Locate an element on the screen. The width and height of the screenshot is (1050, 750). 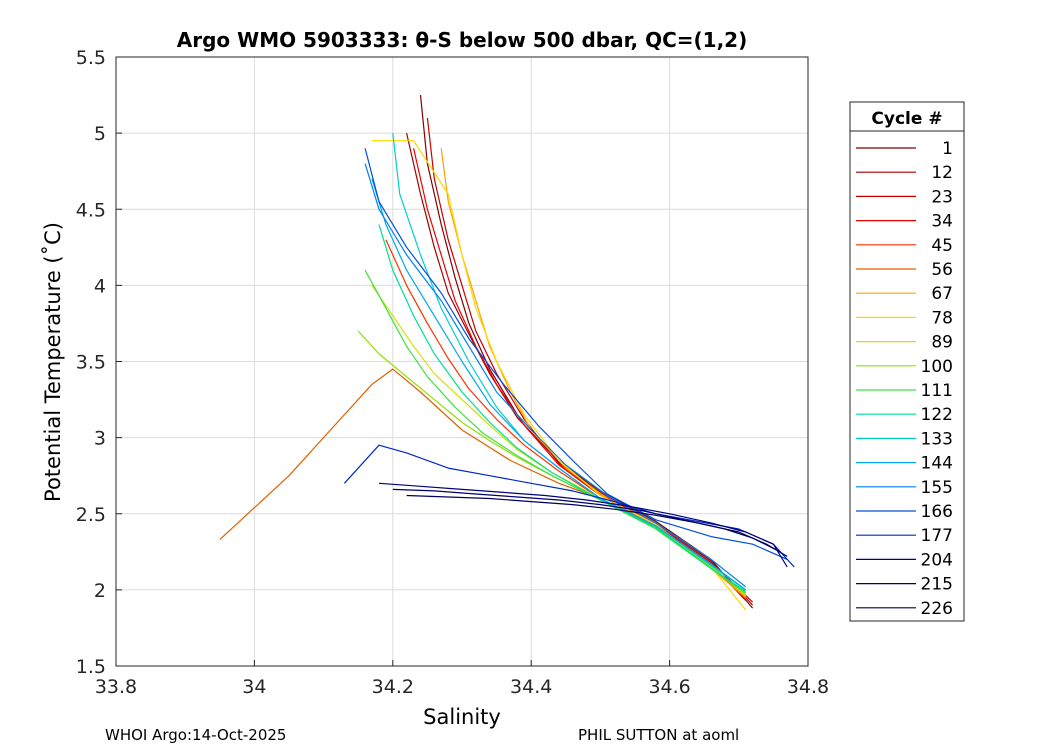
x-axis-label: Salinity is located at coordinates (462, 717).